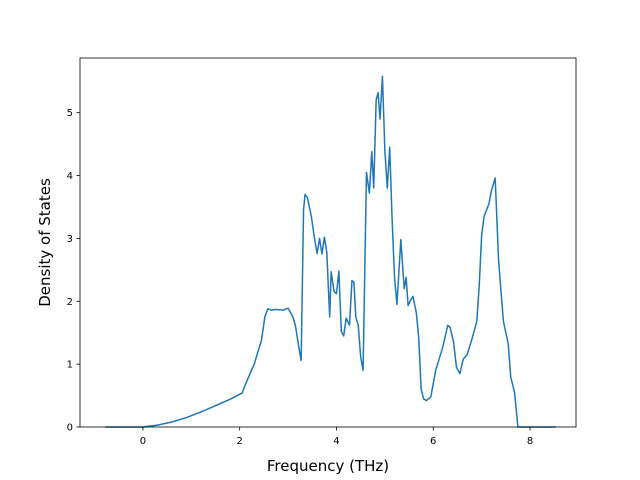  I want to click on y-tick-layer: 0 1 2 3 4 5, so click(73, 271).